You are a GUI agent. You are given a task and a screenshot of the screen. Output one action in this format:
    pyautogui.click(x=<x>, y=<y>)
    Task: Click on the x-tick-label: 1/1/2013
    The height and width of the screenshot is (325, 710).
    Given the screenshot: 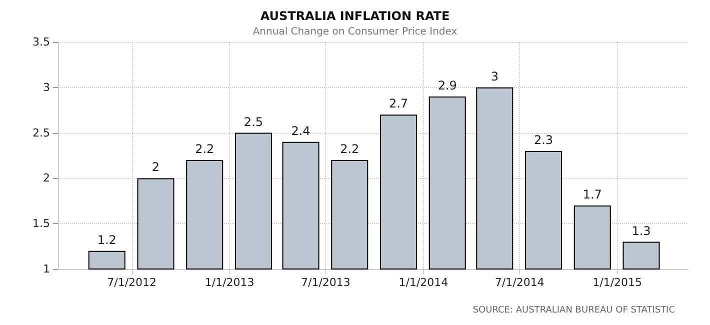 What is the action you would take?
    pyautogui.click(x=229, y=282)
    